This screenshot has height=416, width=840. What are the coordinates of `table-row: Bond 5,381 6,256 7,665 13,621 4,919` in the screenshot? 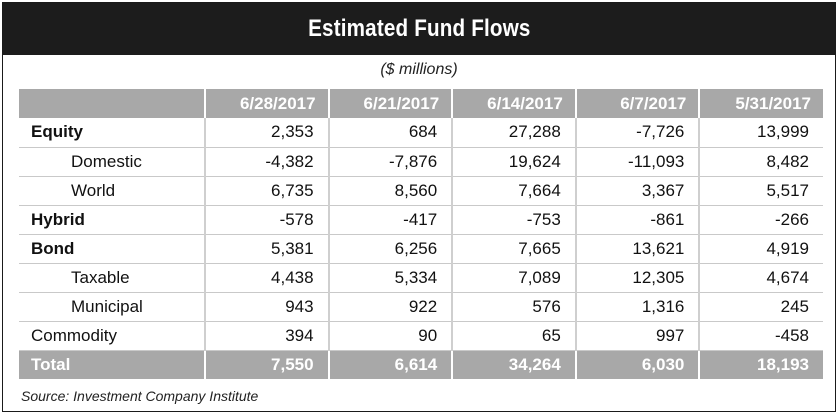 It's located at (421, 249).